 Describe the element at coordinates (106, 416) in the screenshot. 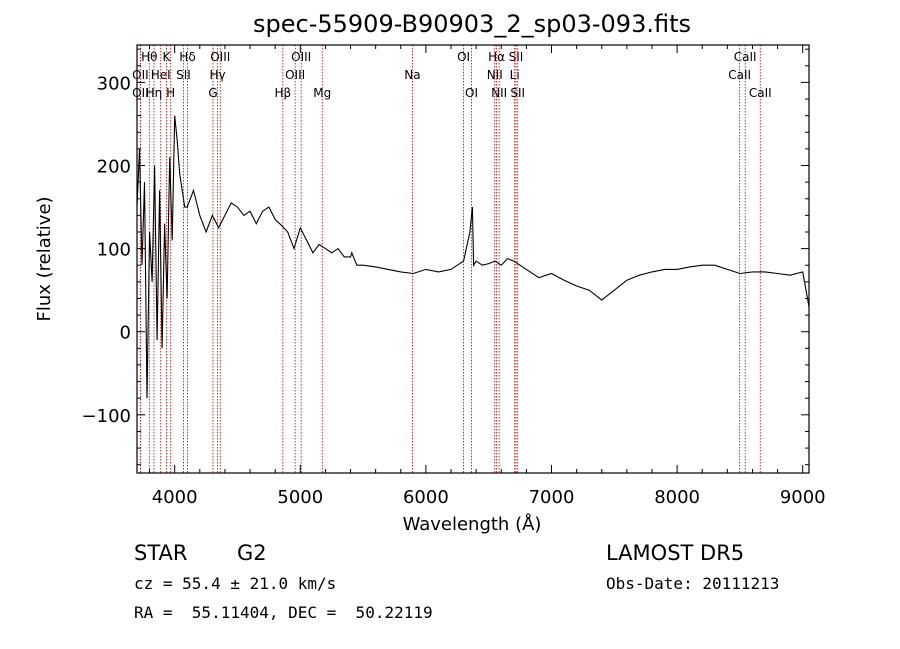

I see `y-tick-label: −100` at that location.